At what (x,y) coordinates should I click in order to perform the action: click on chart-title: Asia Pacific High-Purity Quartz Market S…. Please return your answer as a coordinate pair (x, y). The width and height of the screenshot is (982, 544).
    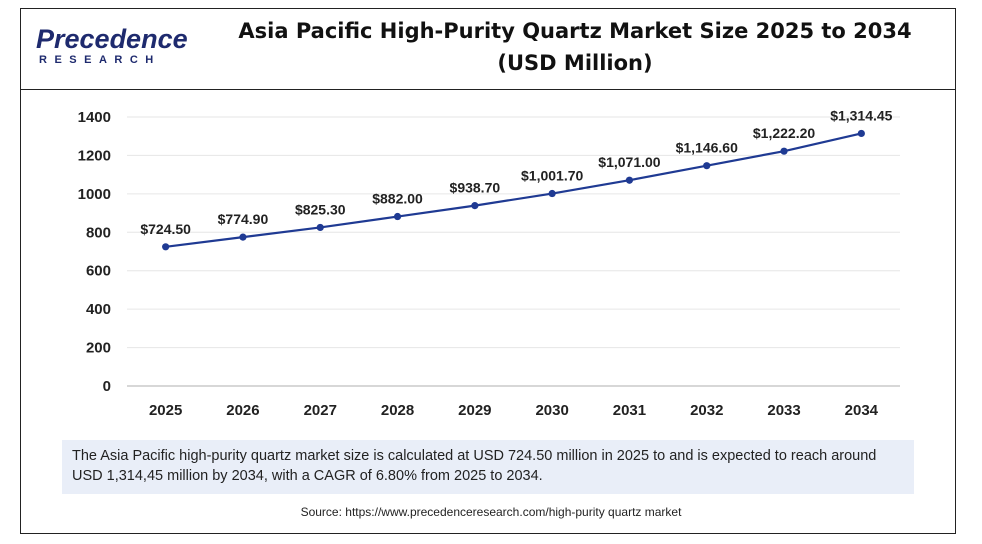
    Looking at the image, I should click on (575, 47).